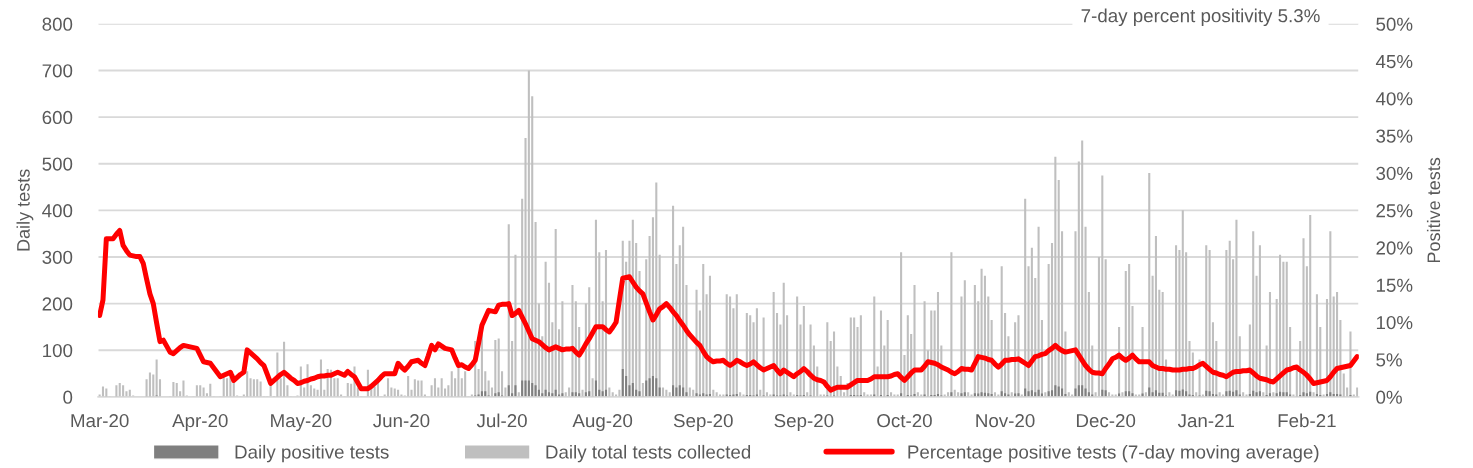  I want to click on y2-tick-label: 20%, so click(1394, 248).